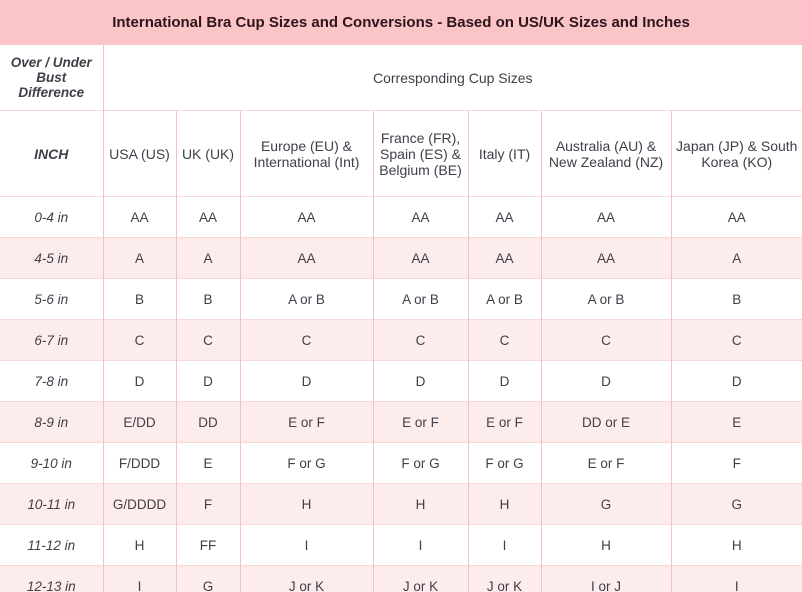  What do you see at coordinates (306, 153) in the screenshot?
I see `column-header-europe: Europe (EU) & International (Int)` at bounding box center [306, 153].